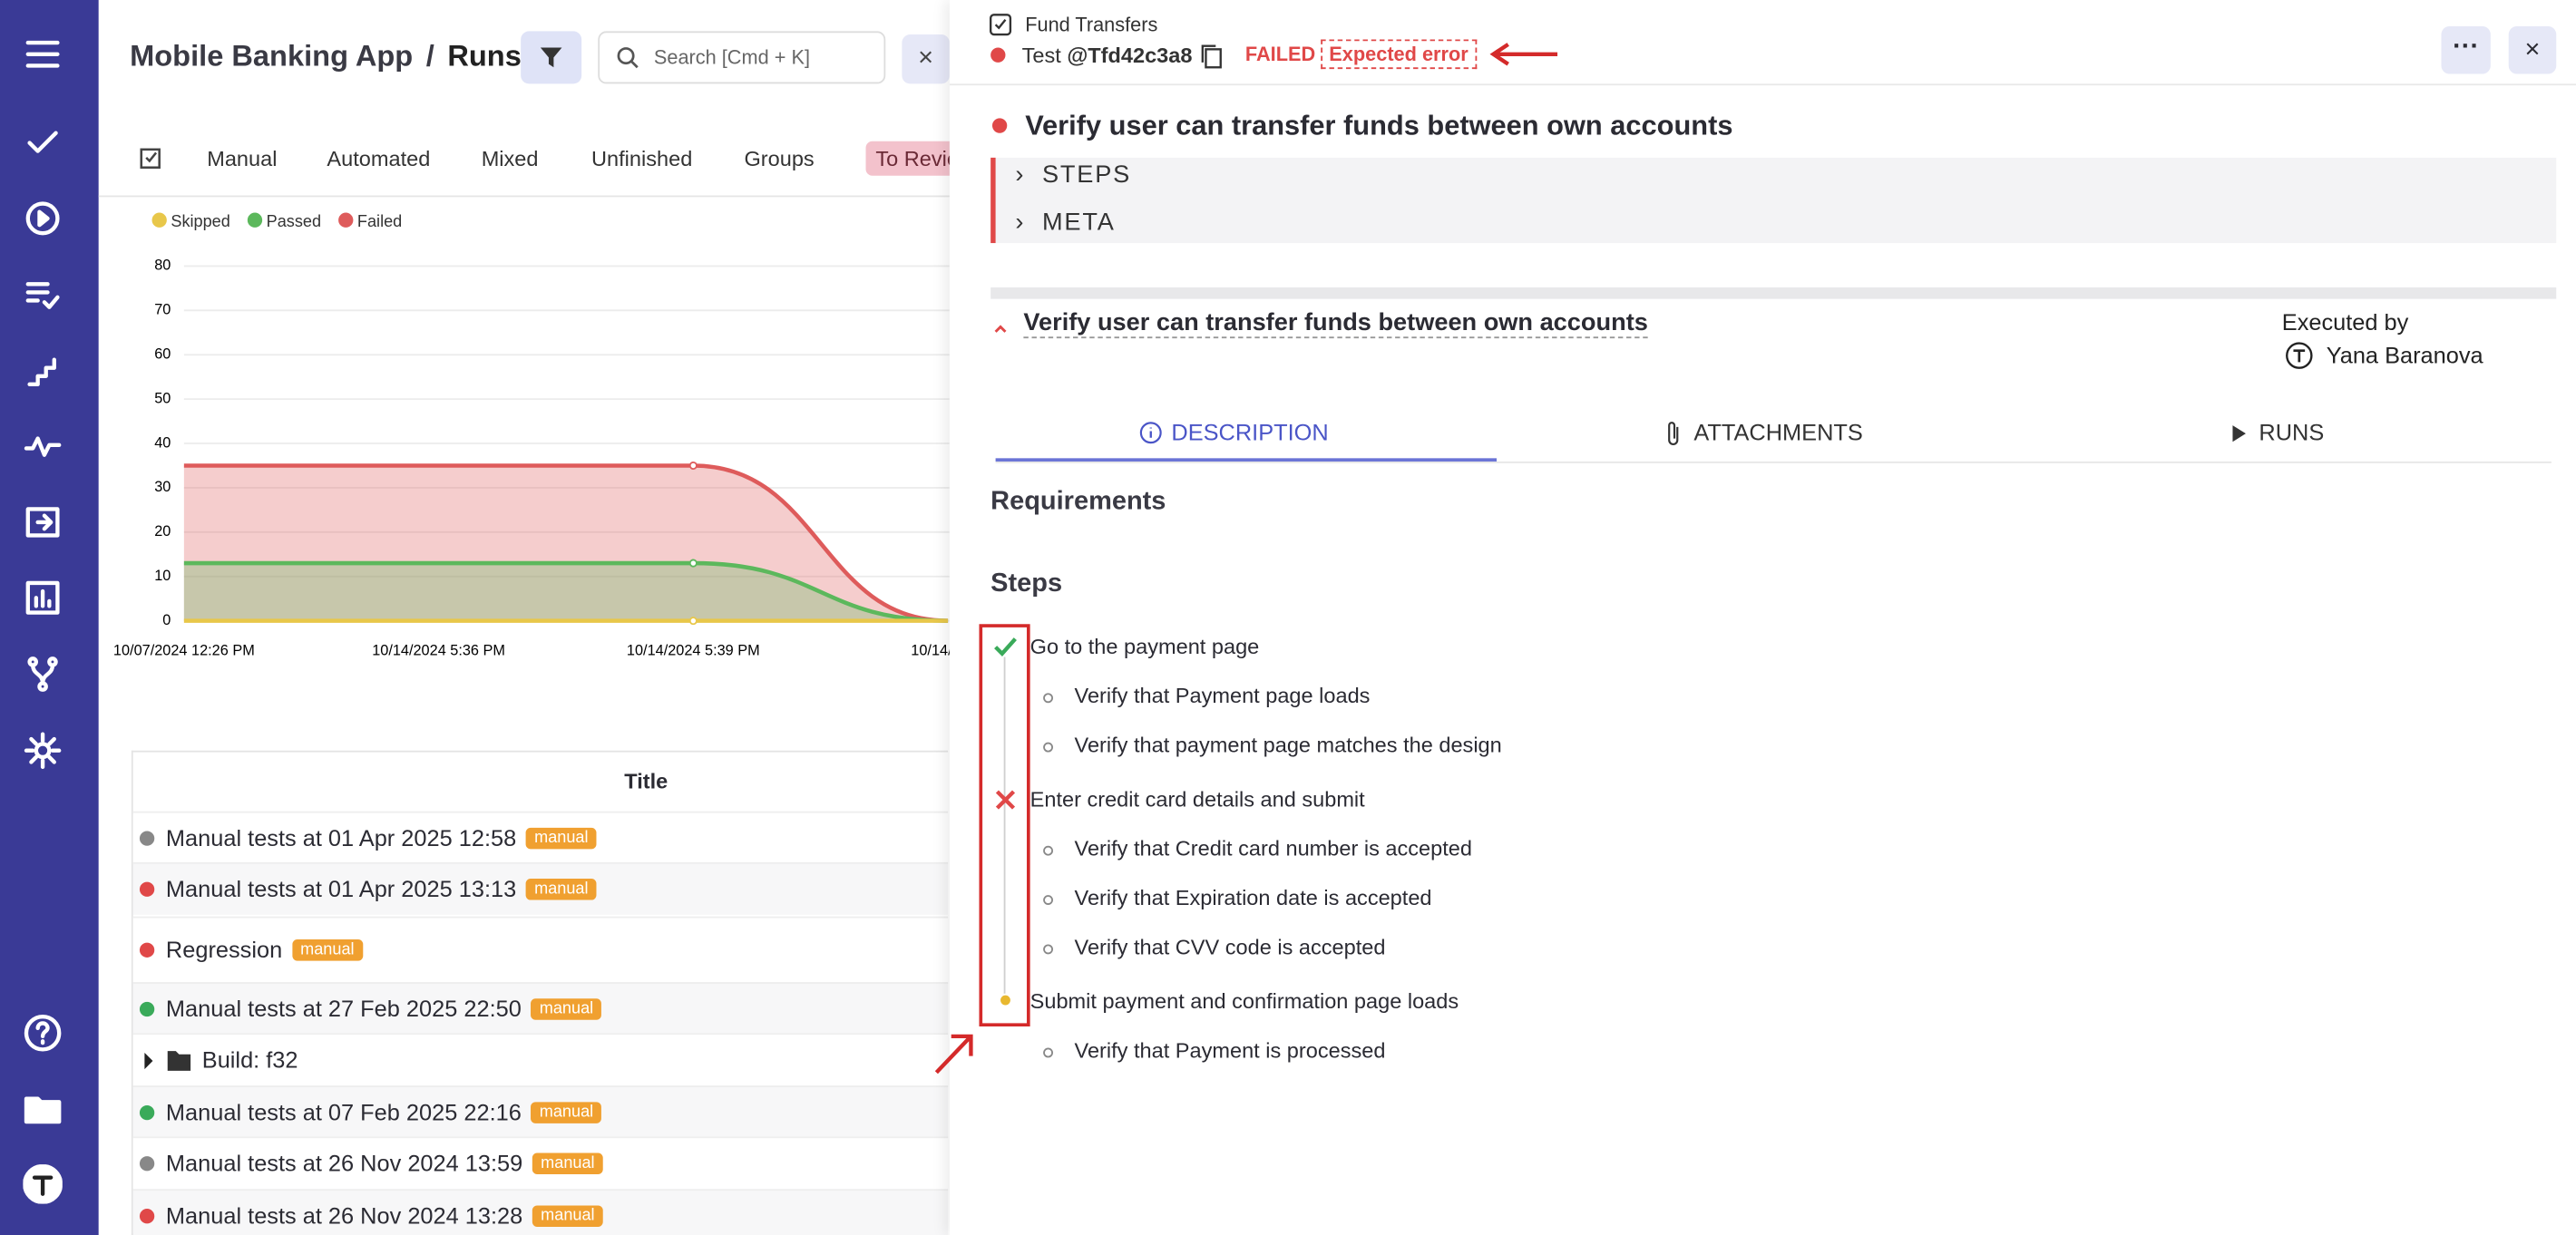  Describe the element at coordinates (162, 266) in the screenshot. I see `y-tick-label: 80` at that location.